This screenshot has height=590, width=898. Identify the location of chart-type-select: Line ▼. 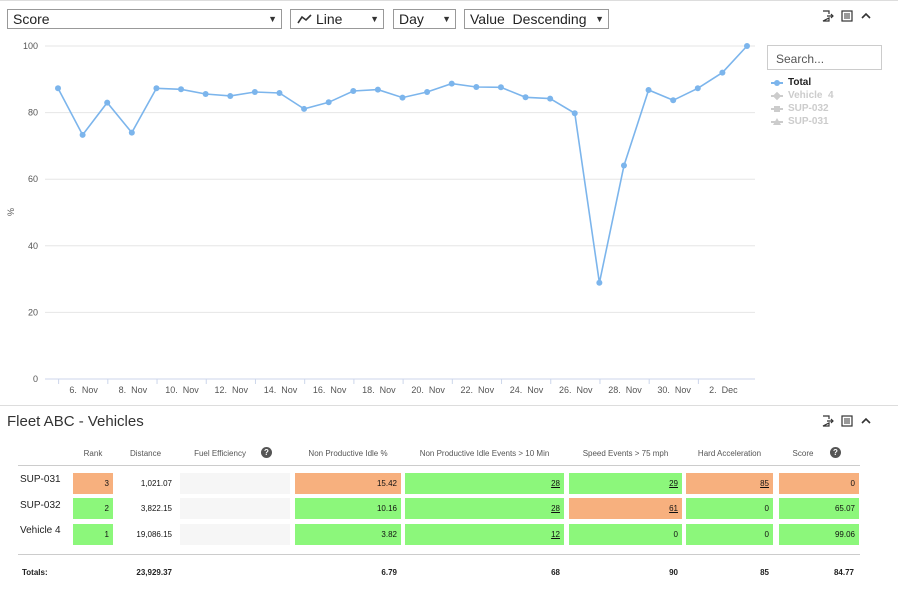
(337, 19).